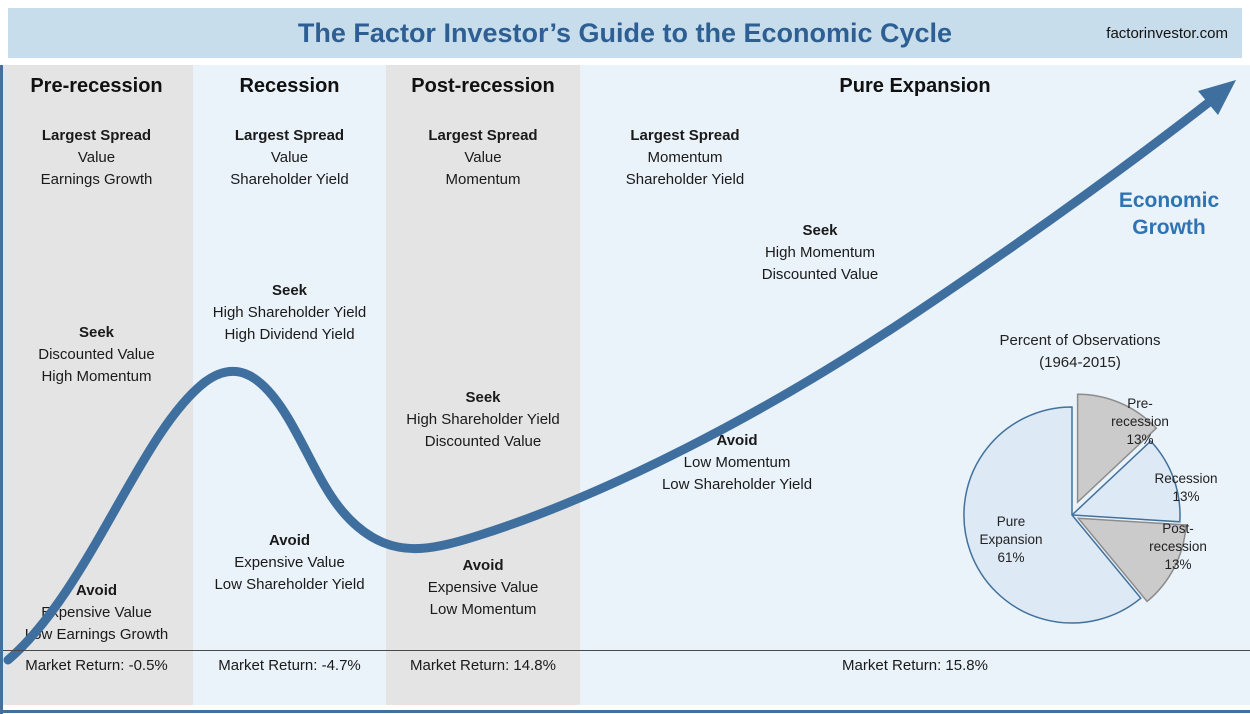 This screenshot has width=1250, height=714. What do you see at coordinates (1080, 362) in the screenshot?
I see `pie-subtitle-line: (1964-2015)` at bounding box center [1080, 362].